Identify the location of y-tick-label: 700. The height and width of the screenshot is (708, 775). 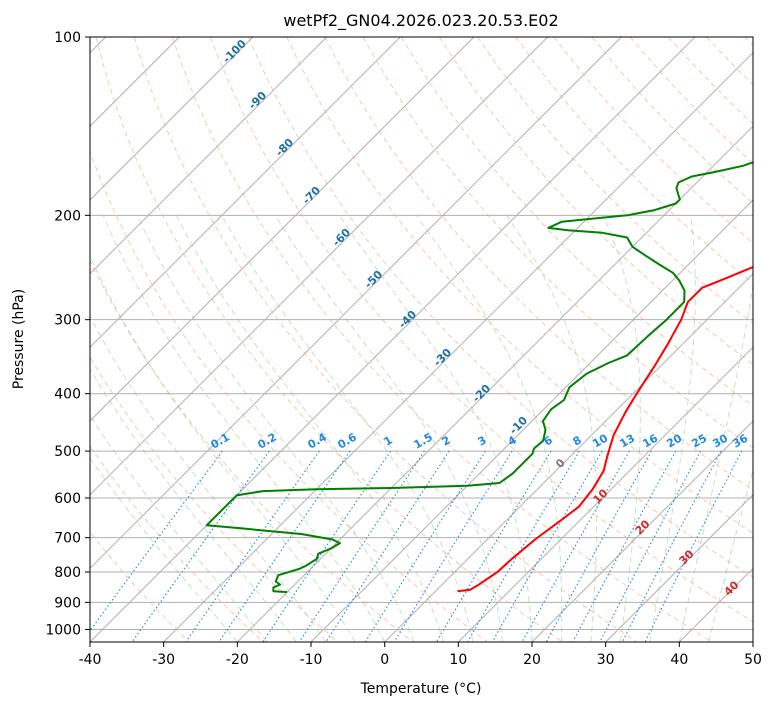
(67, 539).